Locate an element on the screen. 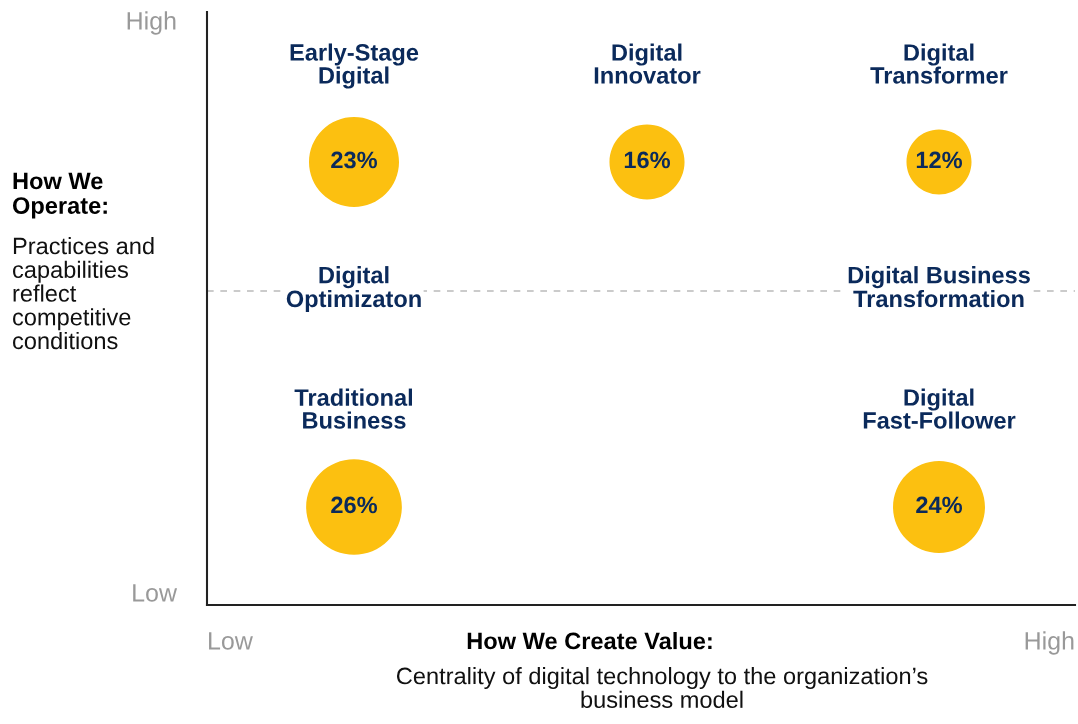  data-label: 23% is located at coordinates (354, 160).